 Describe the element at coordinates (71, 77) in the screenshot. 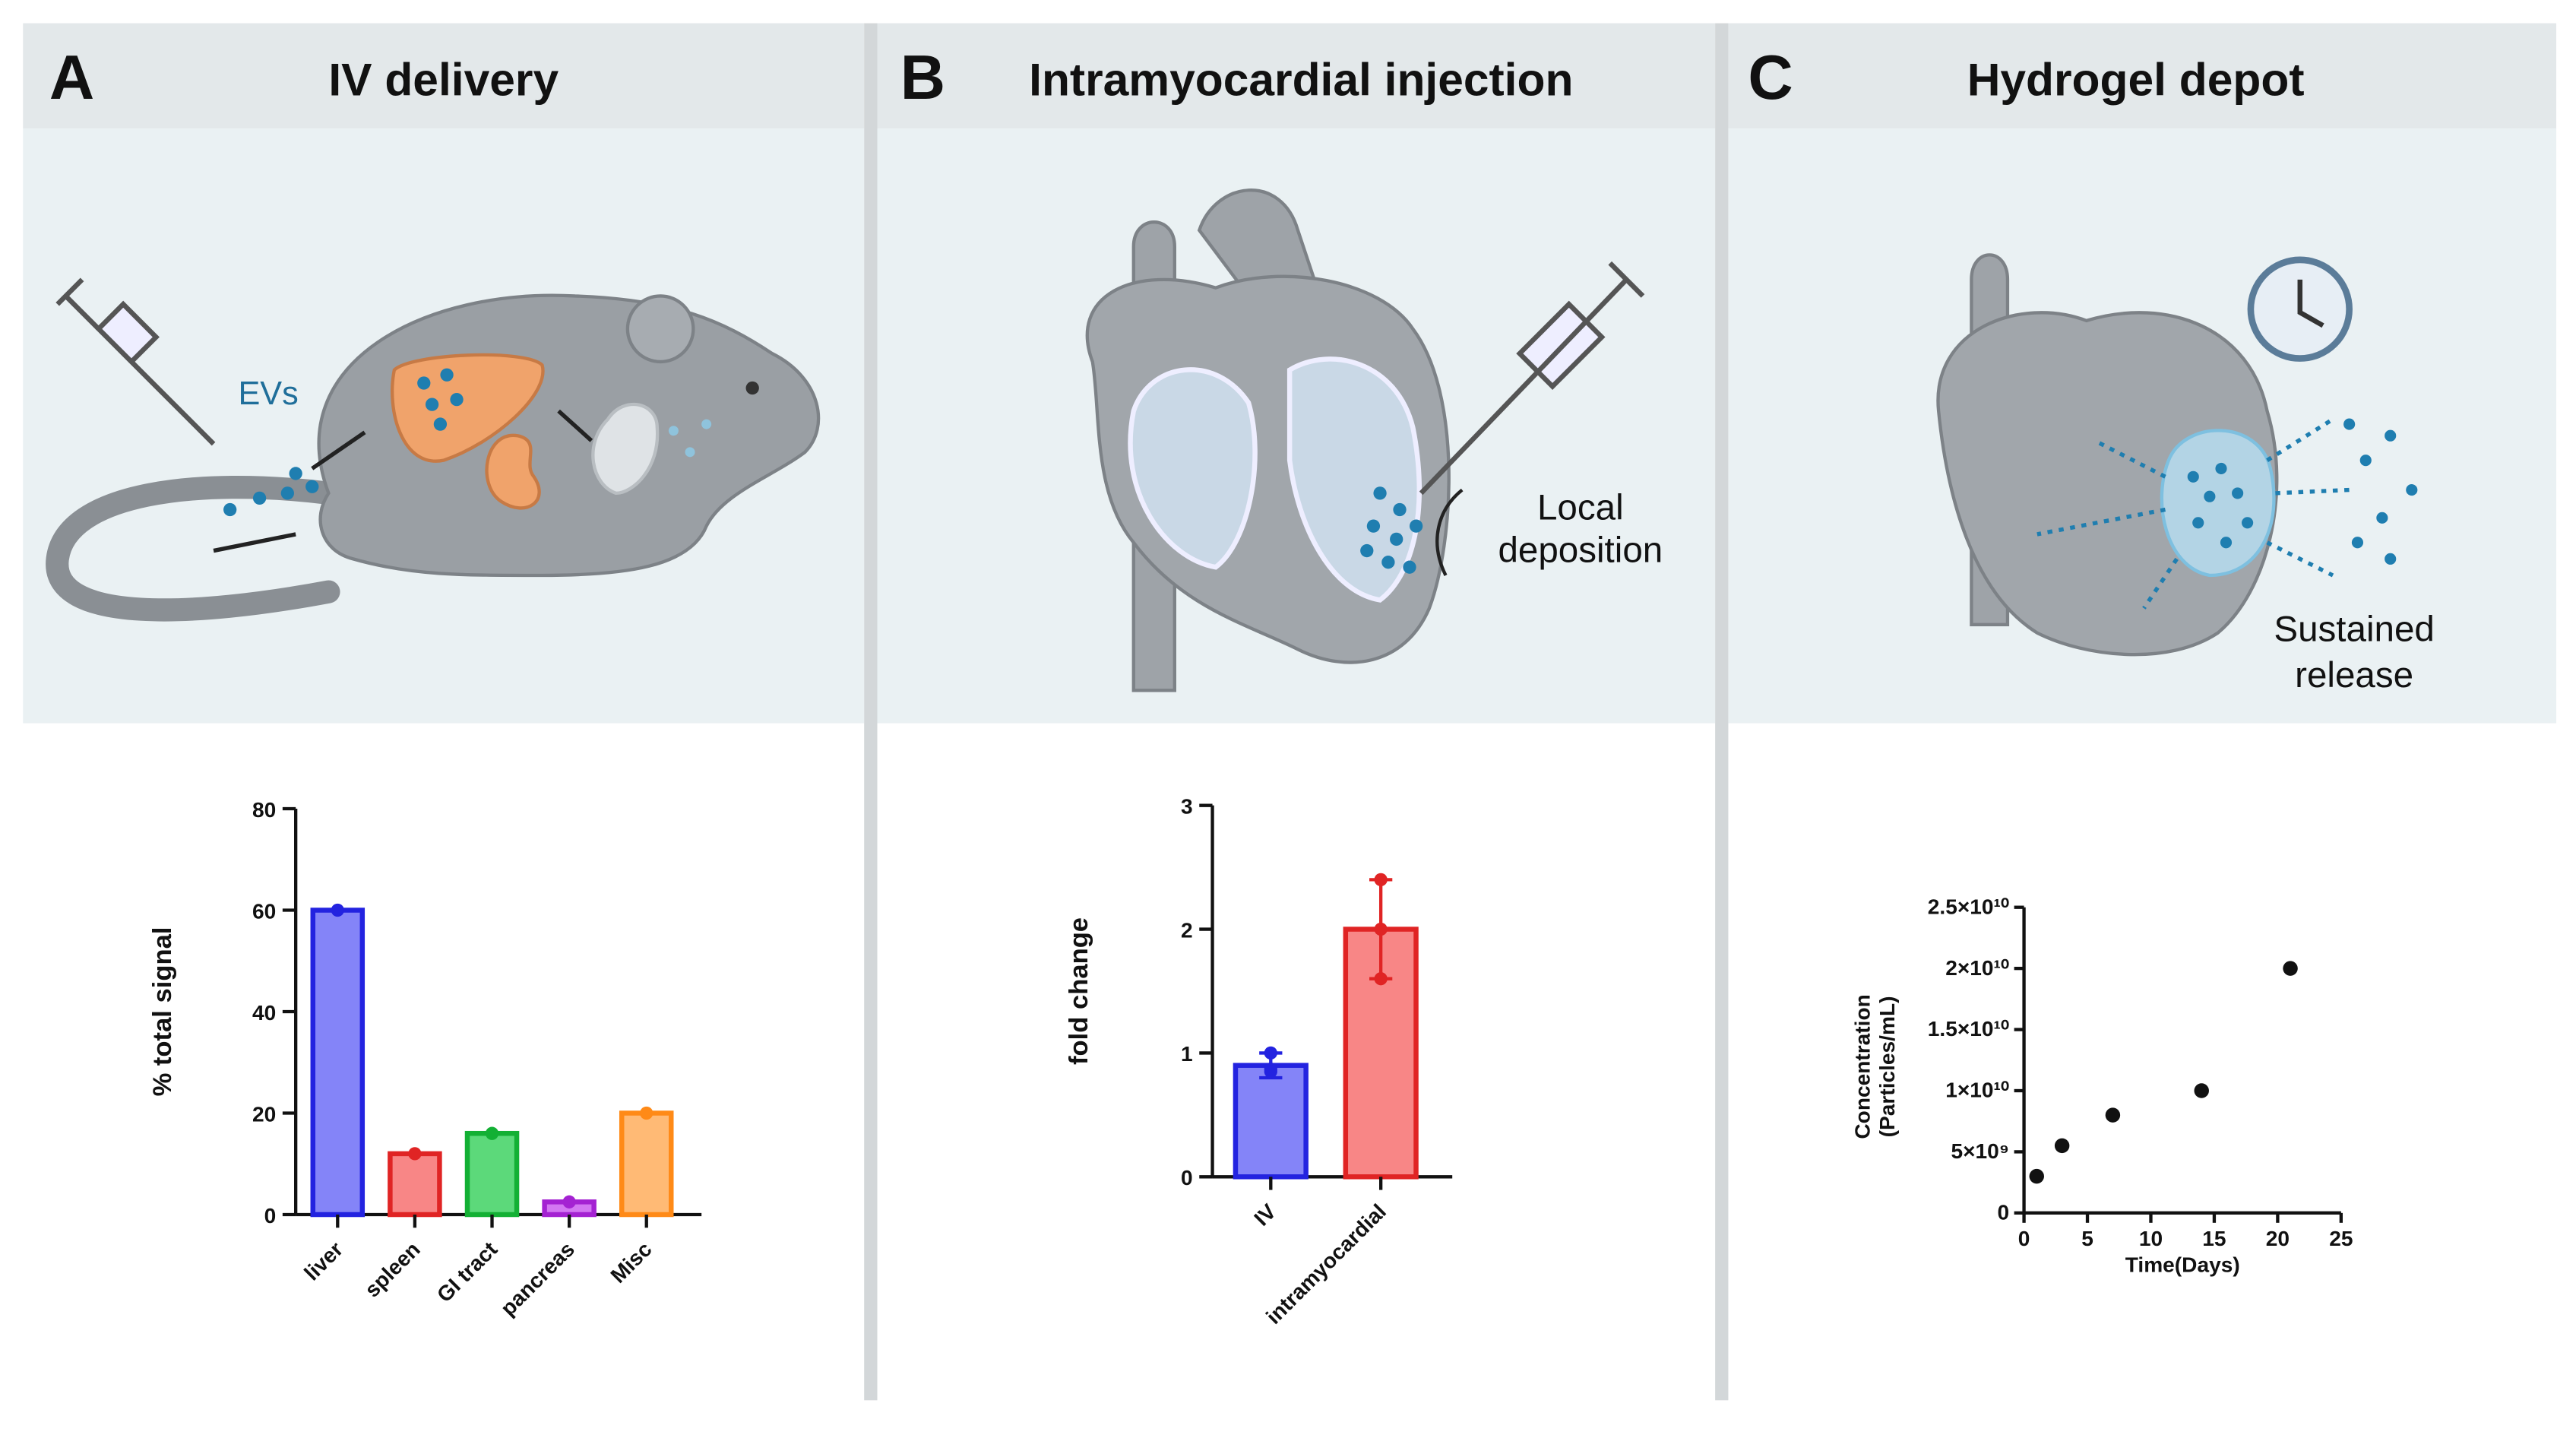

I see `panel-letter: A` at that location.